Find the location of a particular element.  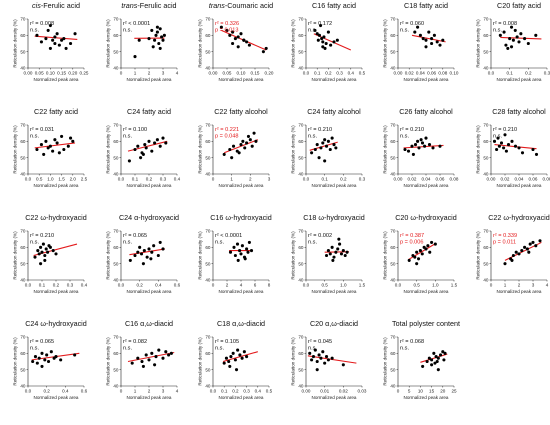

x-tick-label: 15 is located at coordinates (432, 391).